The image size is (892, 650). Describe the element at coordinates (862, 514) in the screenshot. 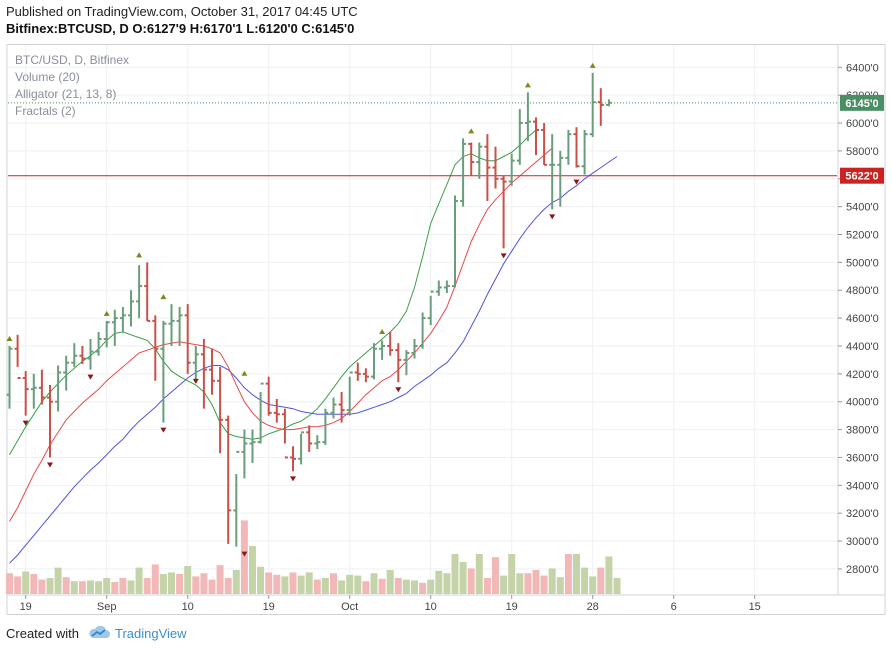

I see `price-tick-label: 3200'0` at that location.